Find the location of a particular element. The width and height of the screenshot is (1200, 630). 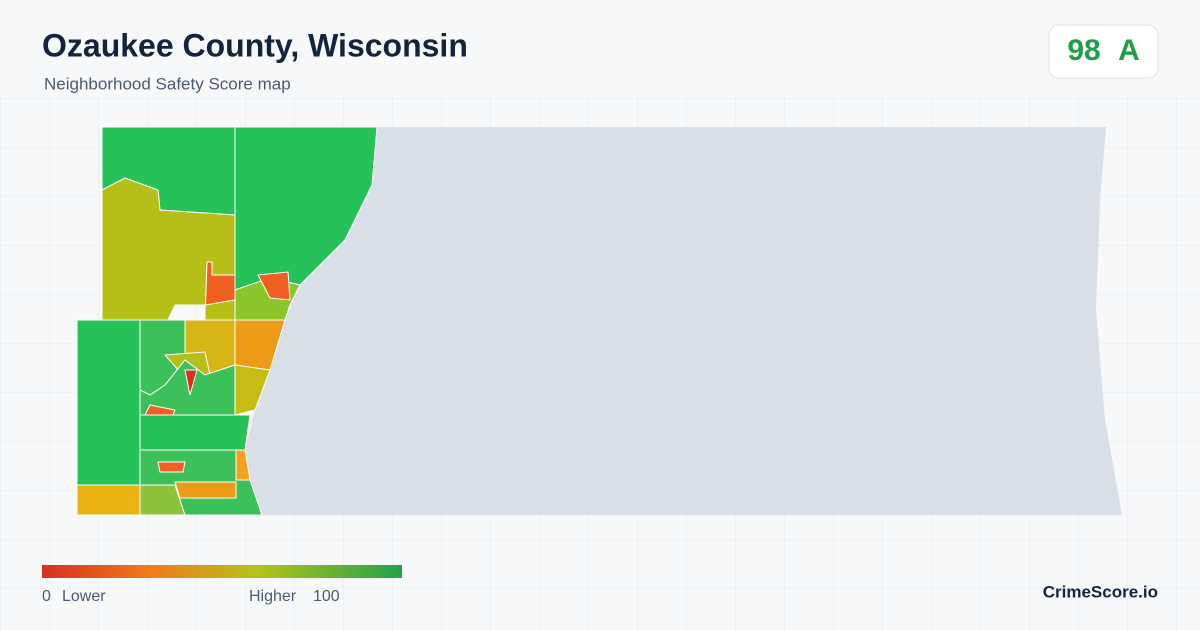

legend-max: 100 is located at coordinates (326, 596).